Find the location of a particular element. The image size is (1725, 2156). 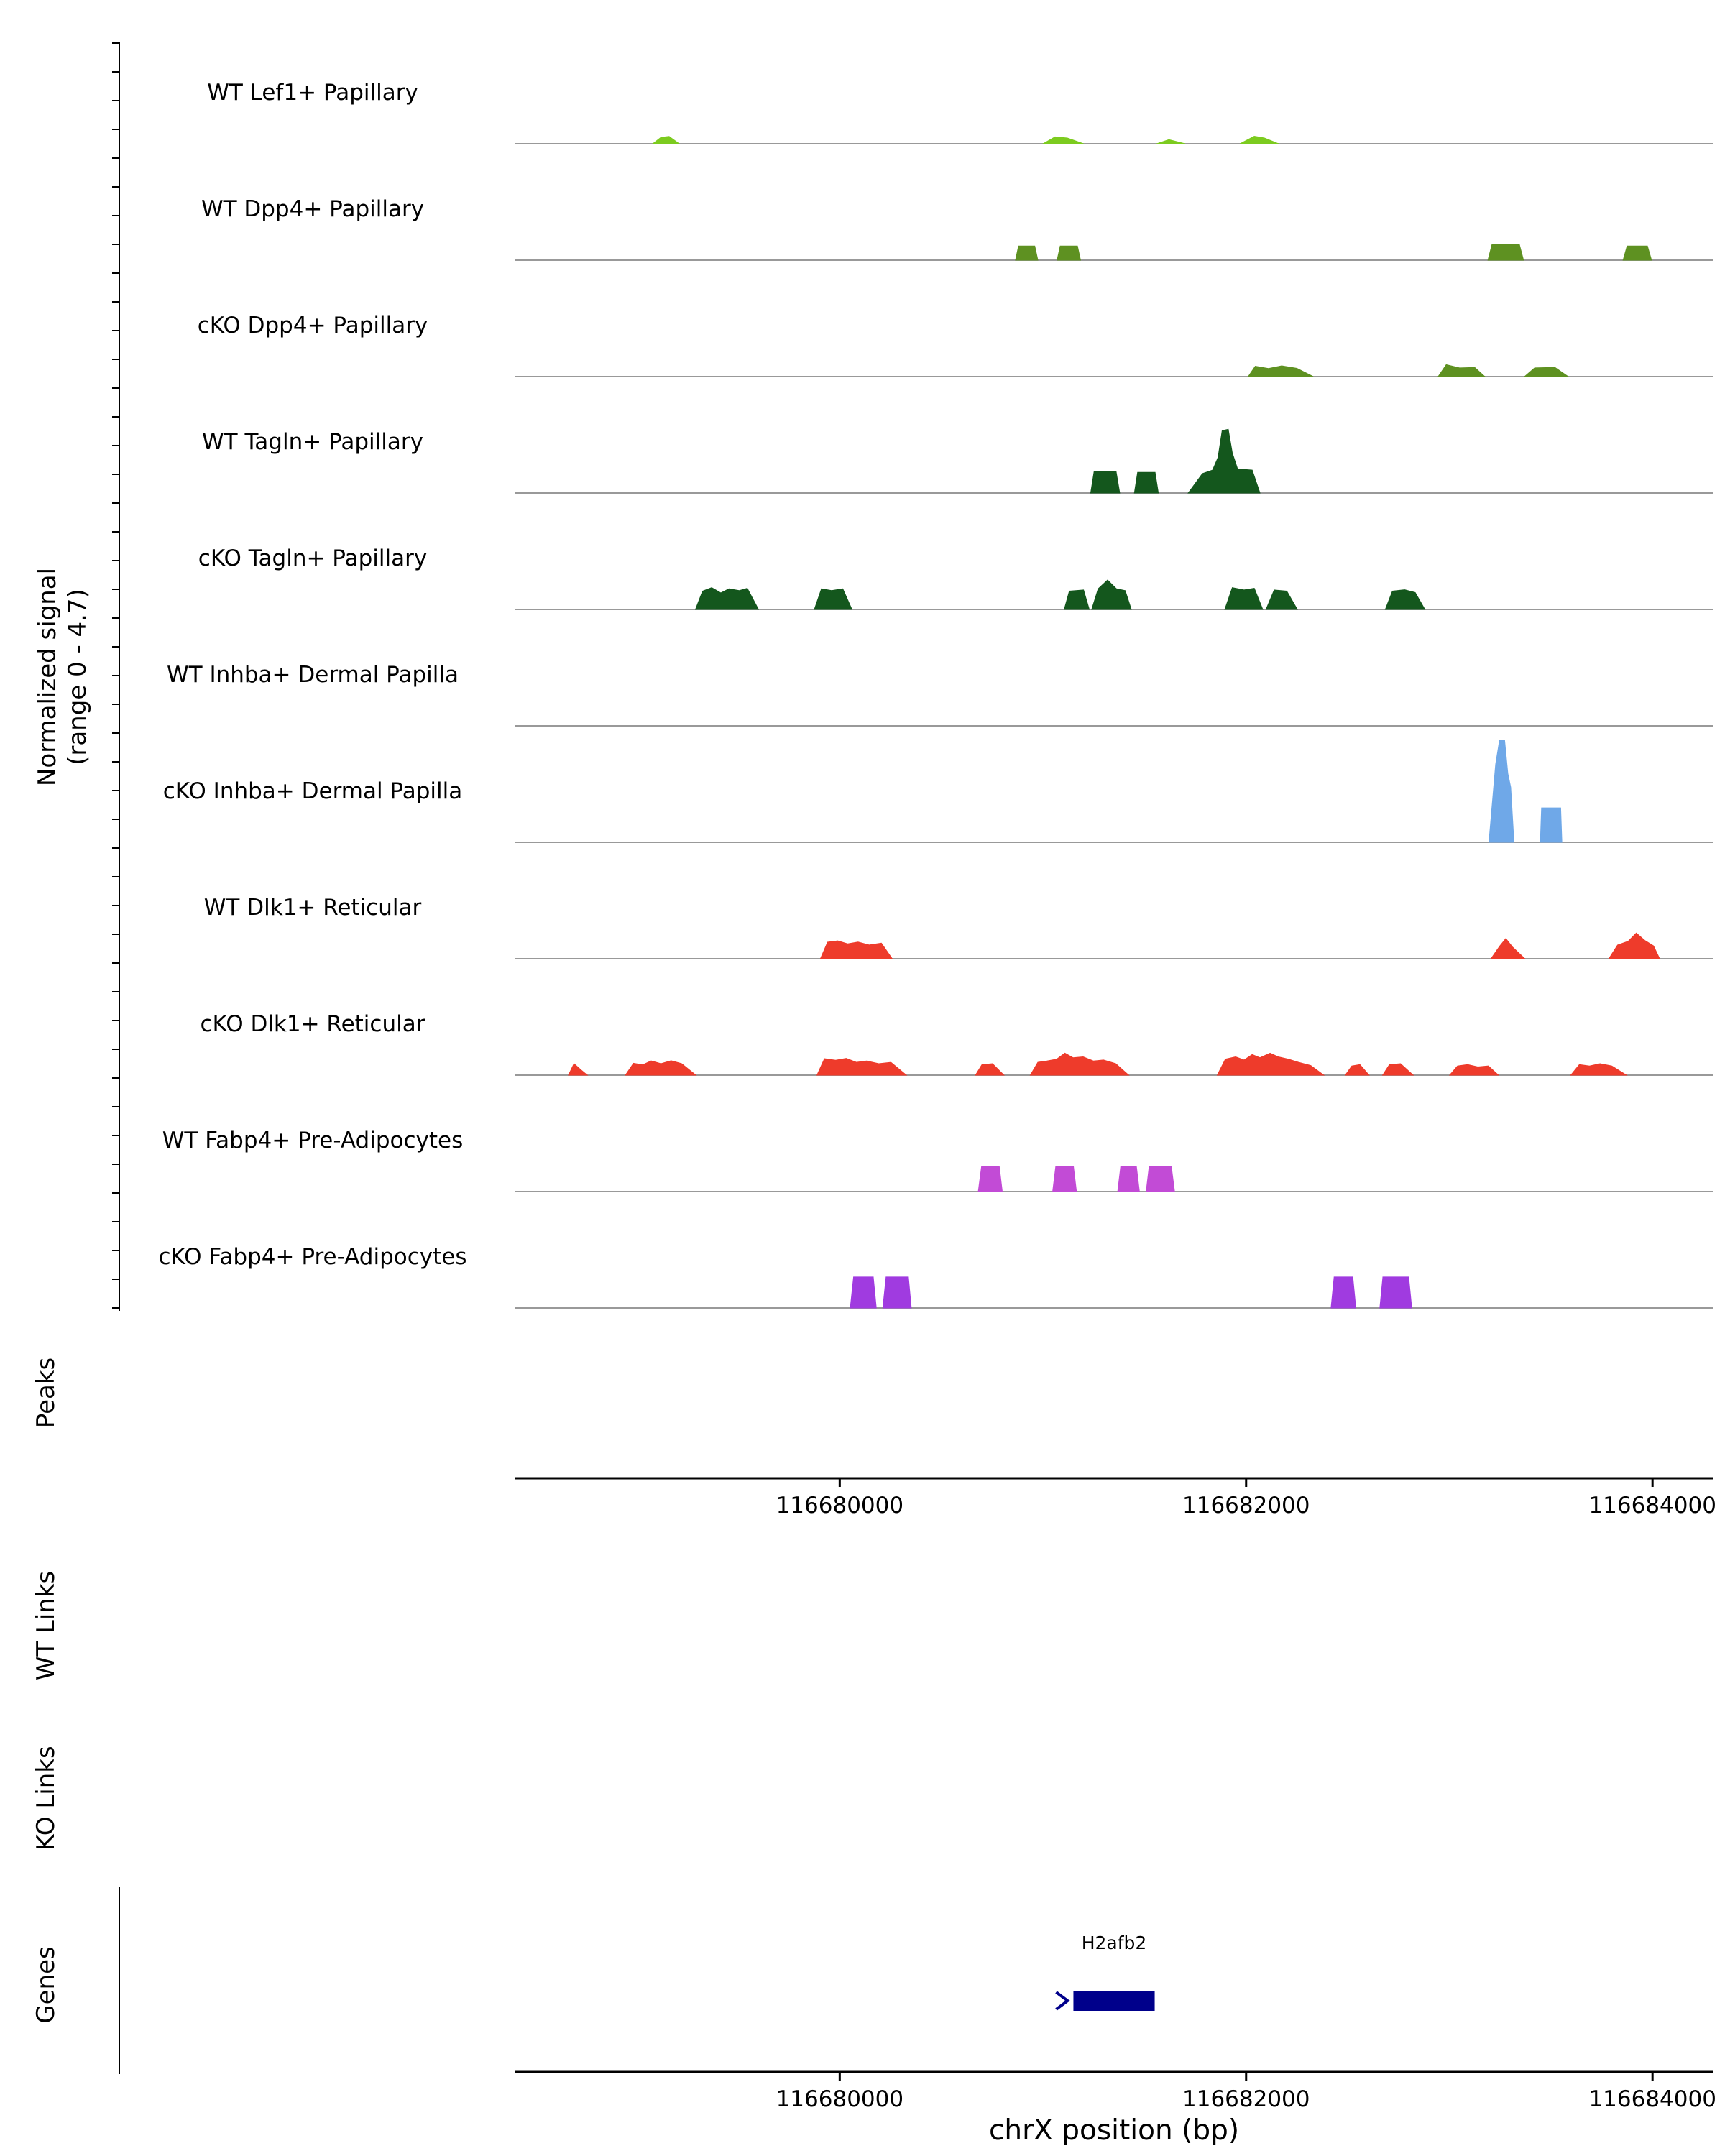

track-label: WT Dlk1+ Reticular is located at coordinates (313, 908).